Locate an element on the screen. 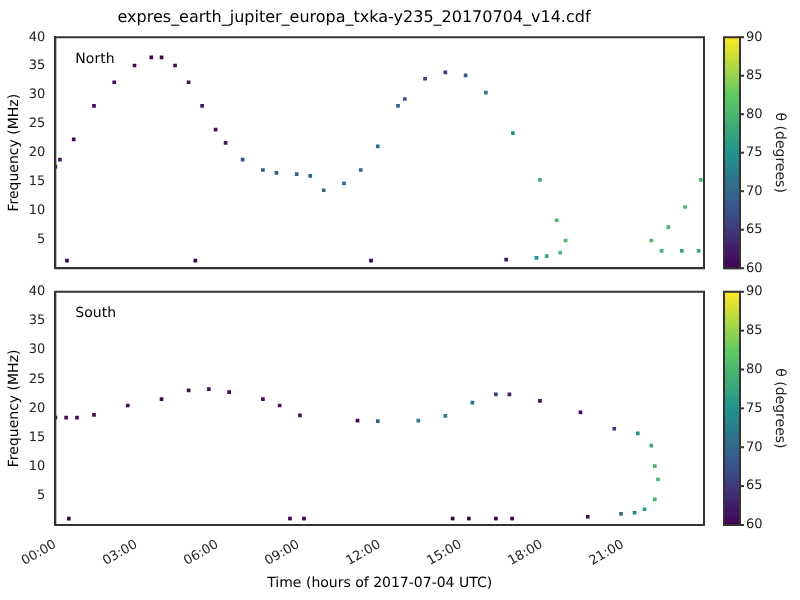 This screenshot has height=600, width=800. chart-title: expres_earth_jupiter_europa_txka-y235_20170704_v14.cdf is located at coordinates (354, 16).